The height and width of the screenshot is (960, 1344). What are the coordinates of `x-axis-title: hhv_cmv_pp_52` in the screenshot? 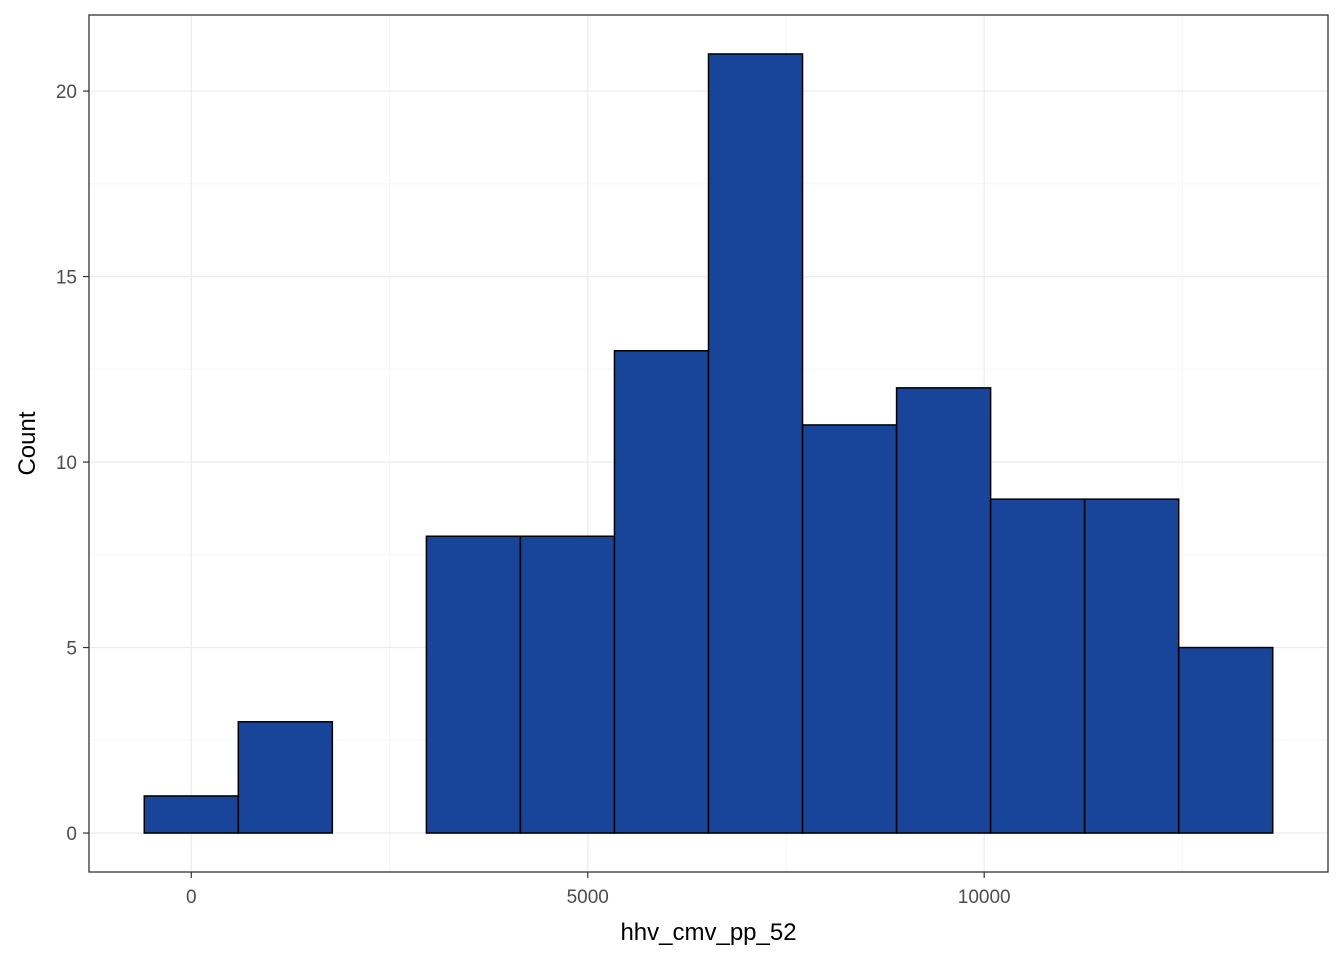 It's located at (708, 932).